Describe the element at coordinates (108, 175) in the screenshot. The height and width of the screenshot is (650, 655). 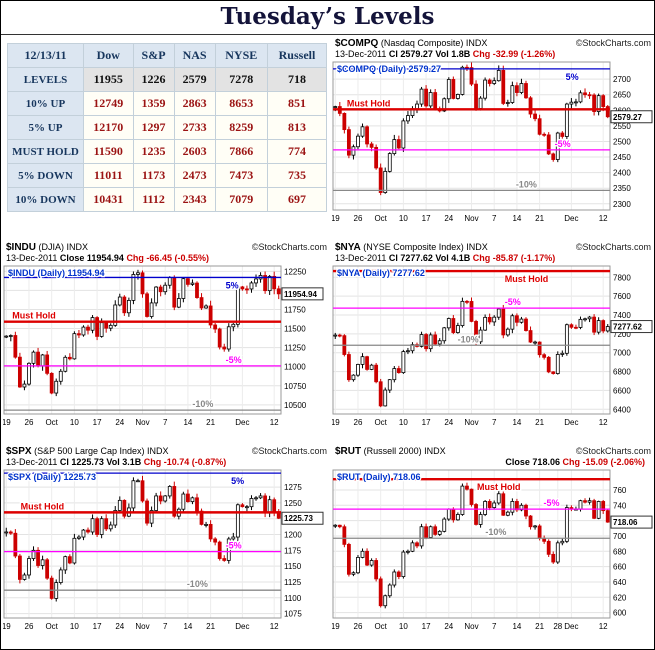
I see `table-cell: 11011` at that location.